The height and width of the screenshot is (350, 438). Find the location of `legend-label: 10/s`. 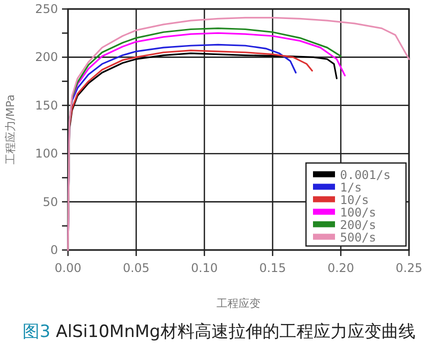

legend-label: 10/s is located at coordinates (354, 199).